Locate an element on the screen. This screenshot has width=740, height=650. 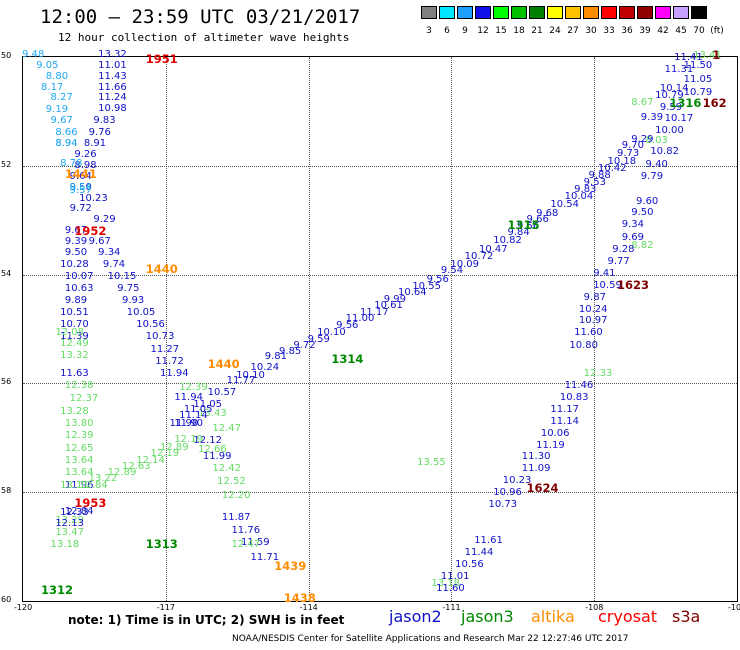
latitude-label: 54 is located at coordinates (6, 273).